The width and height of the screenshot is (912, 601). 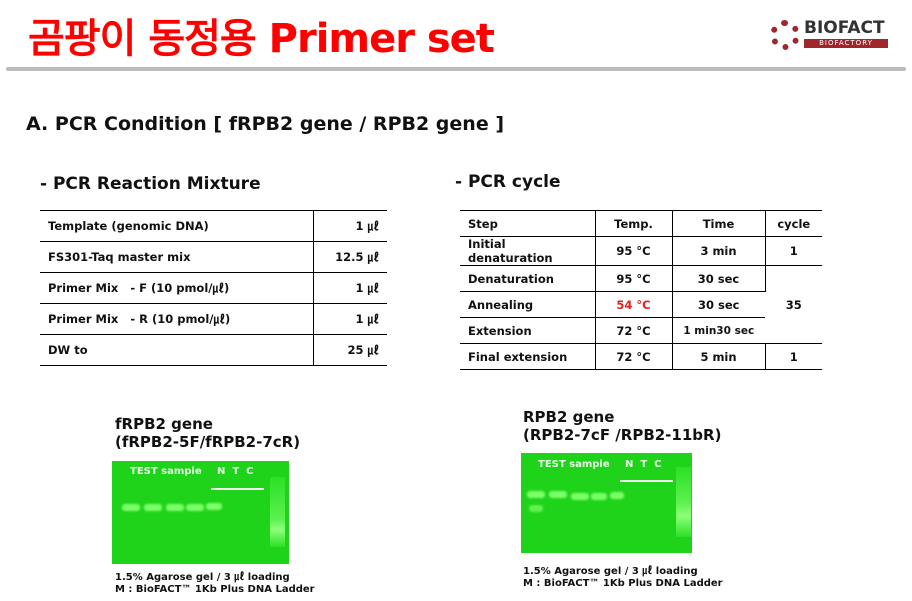 What do you see at coordinates (528, 330) in the screenshot?
I see `cell: Extension` at bounding box center [528, 330].